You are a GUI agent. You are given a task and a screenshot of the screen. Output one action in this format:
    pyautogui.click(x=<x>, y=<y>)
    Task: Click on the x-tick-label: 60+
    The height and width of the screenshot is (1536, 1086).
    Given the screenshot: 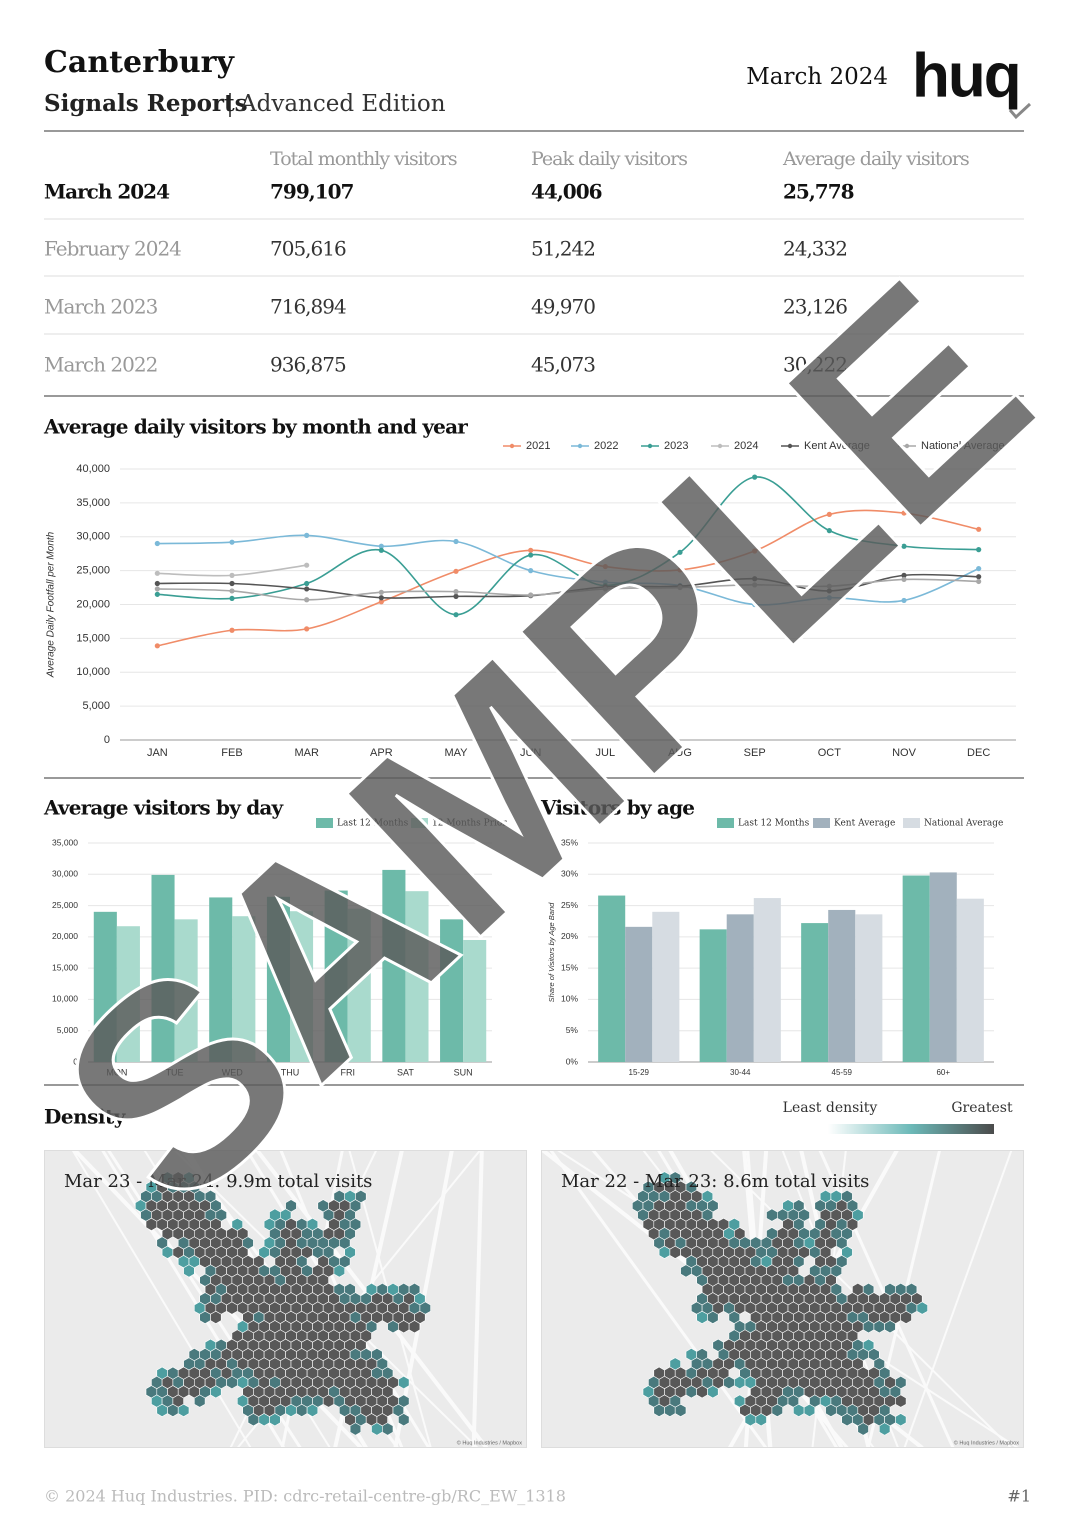 What is the action you would take?
    pyautogui.click(x=943, y=1072)
    